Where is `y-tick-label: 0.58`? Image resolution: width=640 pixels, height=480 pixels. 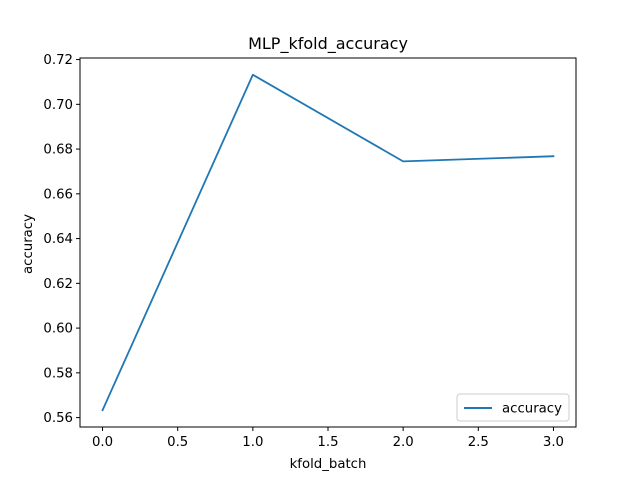
y-tick-label: 0.58 is located at coordinates (58, 373).